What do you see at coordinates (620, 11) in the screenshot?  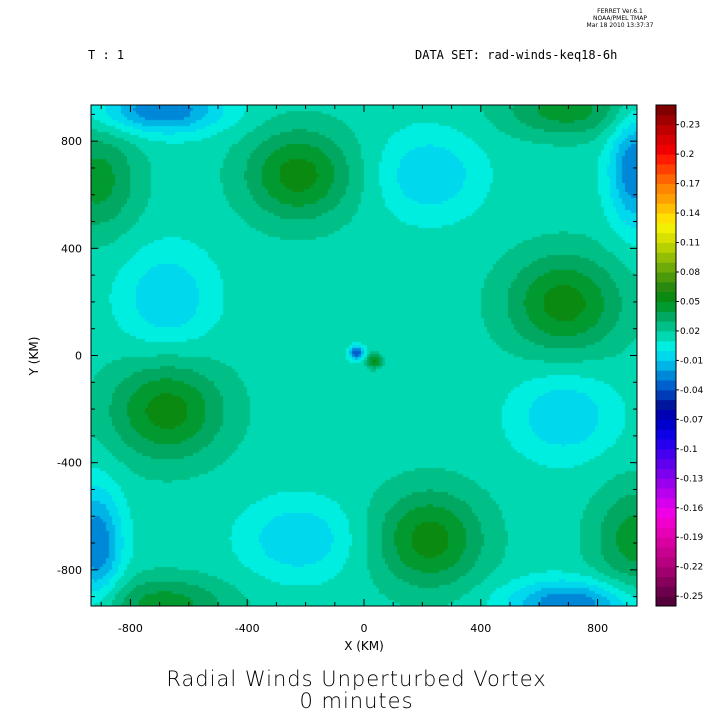 I see `stamp-line-1: FERRET Ver.6.1` at bounding box center [620, 11].